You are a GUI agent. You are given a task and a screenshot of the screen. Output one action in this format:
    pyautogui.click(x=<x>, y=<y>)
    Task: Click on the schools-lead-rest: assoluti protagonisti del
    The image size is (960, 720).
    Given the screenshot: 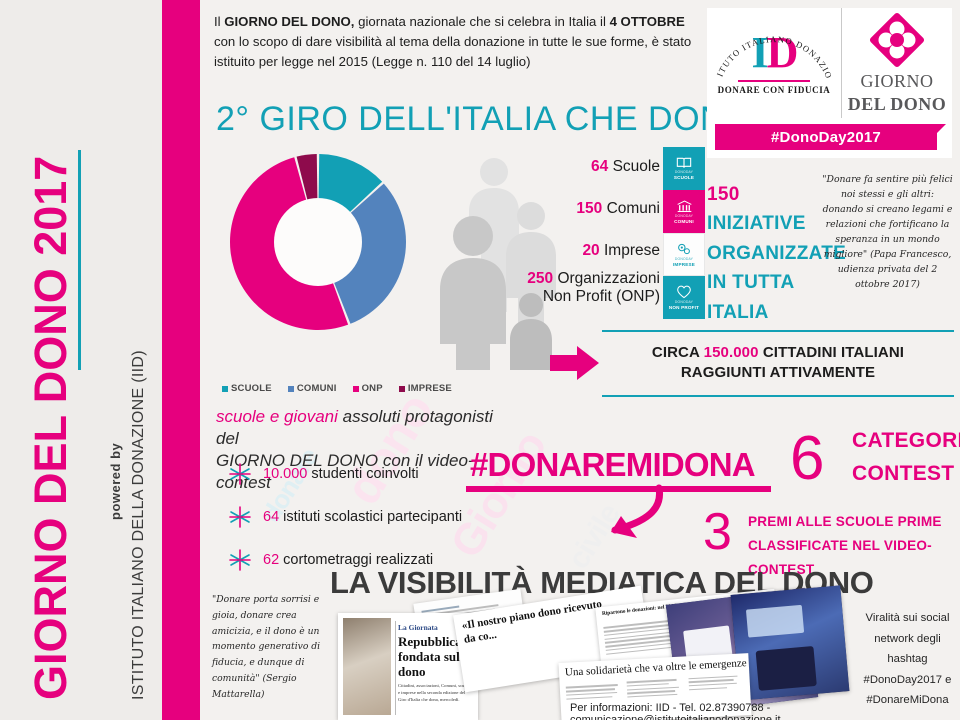 What is the action you would take?
    pyautogui.click(x=354, y=428)
    